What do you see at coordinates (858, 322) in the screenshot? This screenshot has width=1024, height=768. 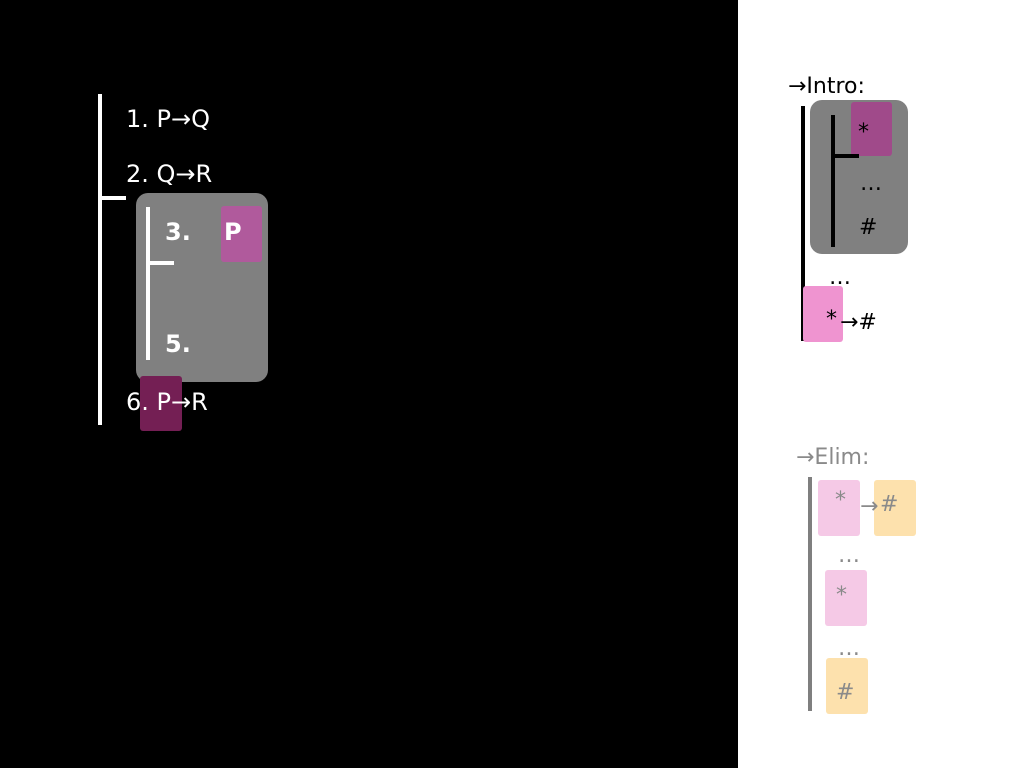 I see `intro-result-rest: →#` at bounding box center [858, 322].